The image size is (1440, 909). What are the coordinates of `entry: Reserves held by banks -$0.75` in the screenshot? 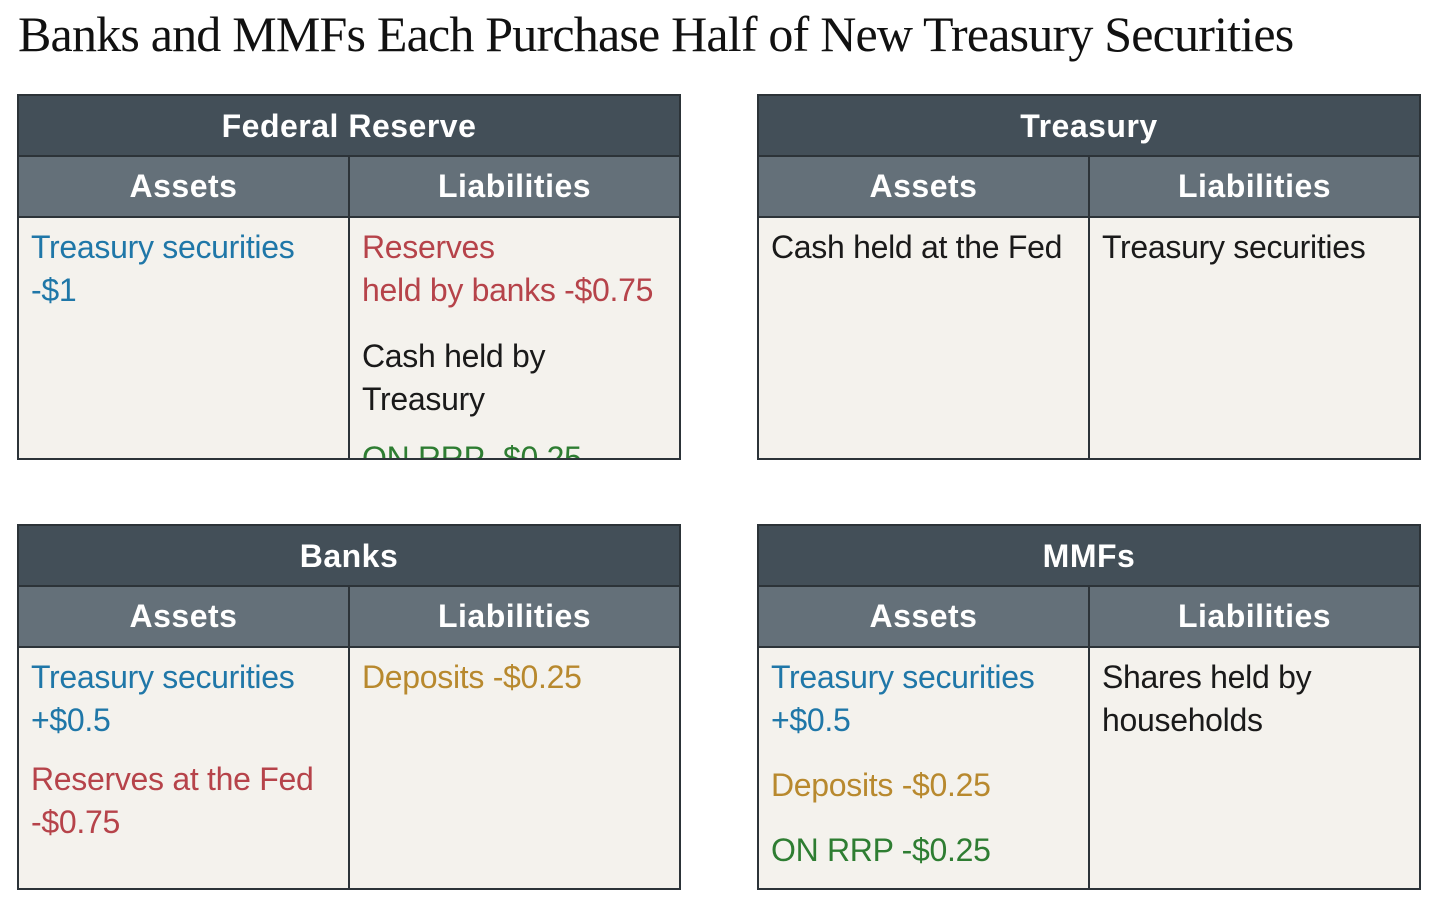 It's located at (508, 268).